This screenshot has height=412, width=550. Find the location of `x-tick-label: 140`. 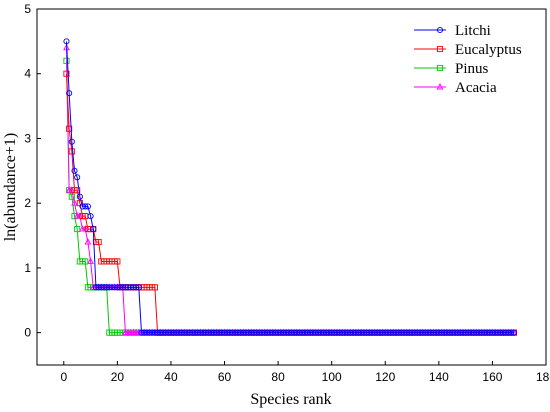

x-tick-label: 140 is located at coordinates (439, 377).